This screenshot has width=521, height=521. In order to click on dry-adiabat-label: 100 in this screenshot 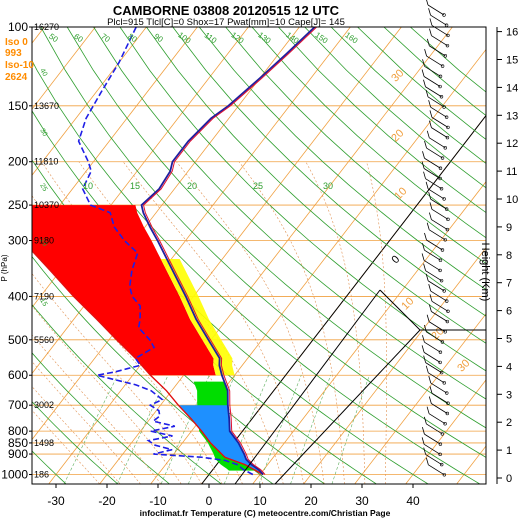, I will do `click(184, 37)`.